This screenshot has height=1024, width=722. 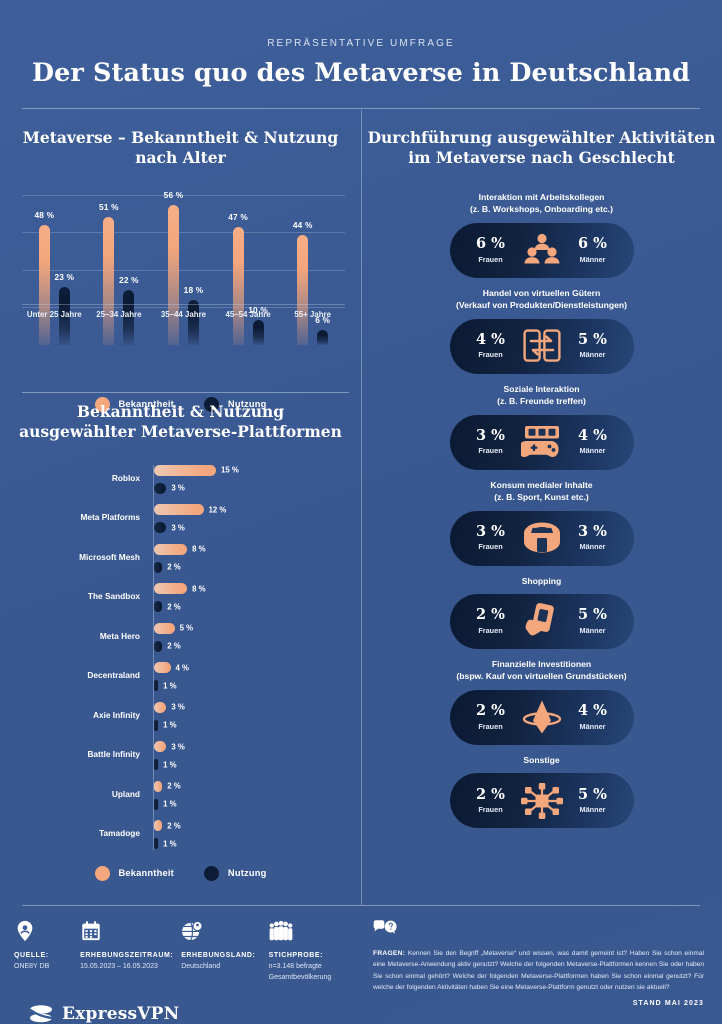 I want to click on platform-name-label: Upland, so click(x=125, y=793).